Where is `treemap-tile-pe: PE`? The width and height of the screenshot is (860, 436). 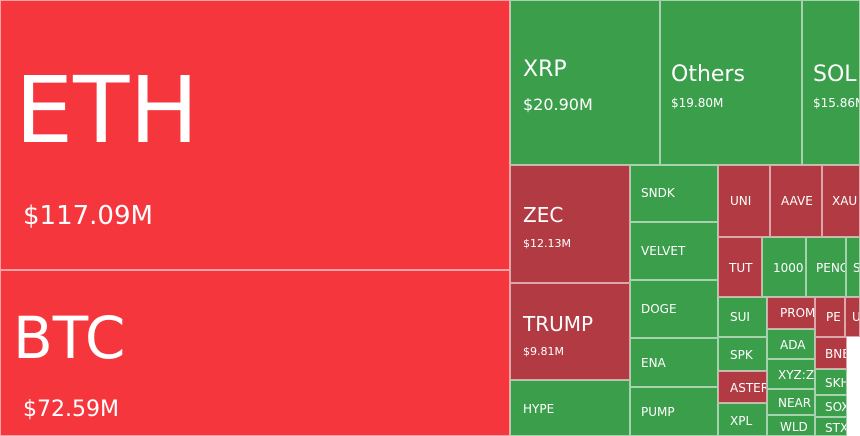 treemap-tile-pe: PE is located at coordinates (830, 317).